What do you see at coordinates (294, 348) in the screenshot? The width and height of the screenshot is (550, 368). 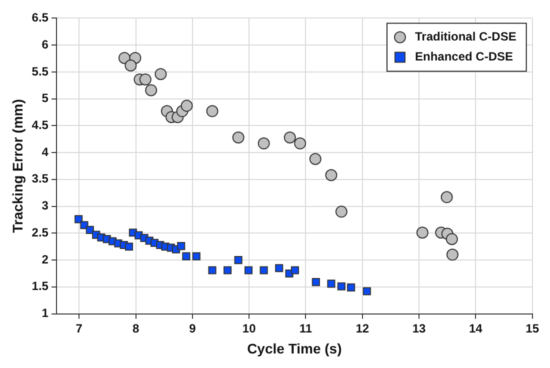 I see `x-axis-title: Cycle Time (s)` at bounding box center [294, 348].